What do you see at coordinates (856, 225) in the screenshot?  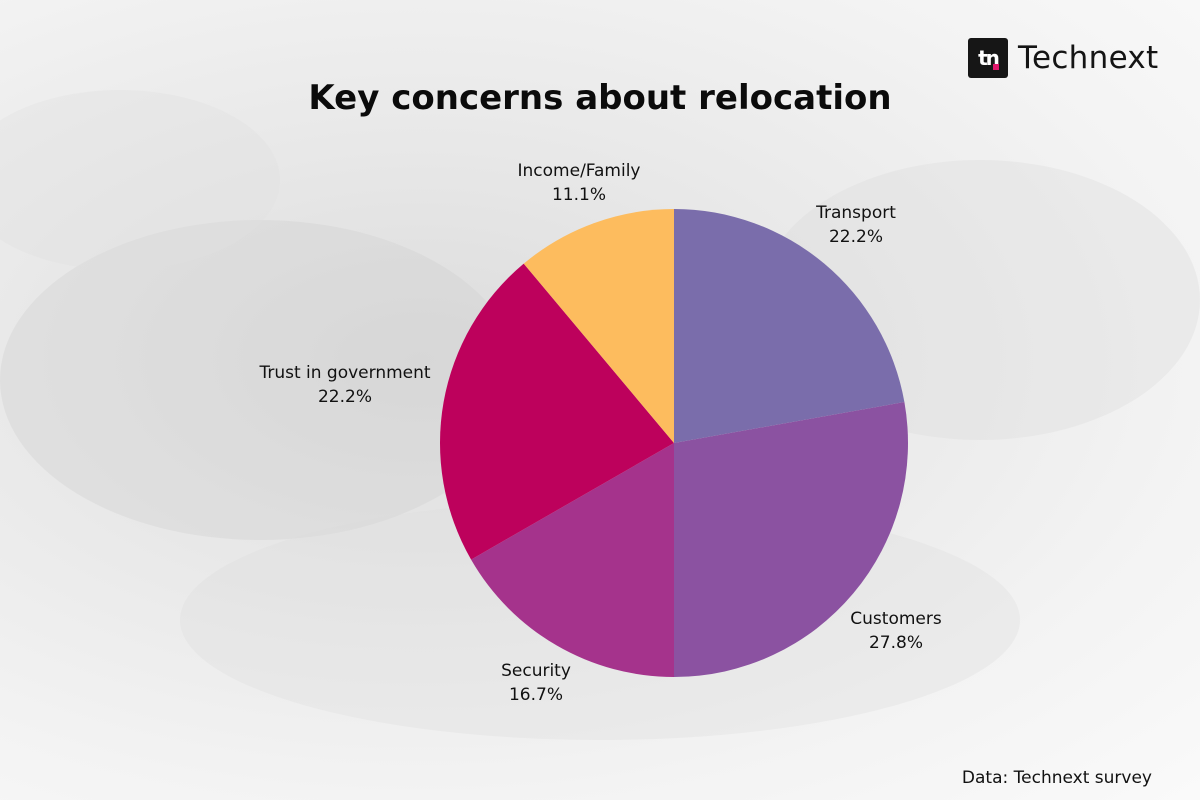 I see `slice-label-transport: Transport 22.2%` at bounding box center [856, 225].